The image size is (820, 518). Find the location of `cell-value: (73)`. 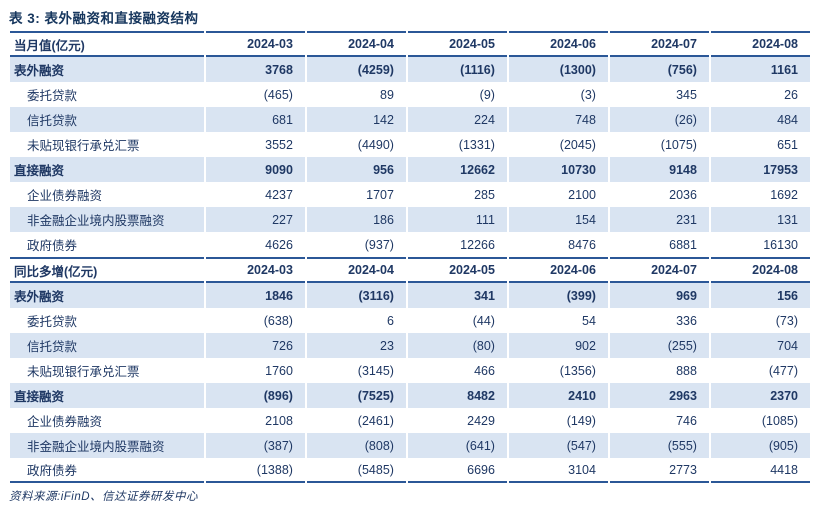

cell-value: (73) is located at coordinates (786, 320).